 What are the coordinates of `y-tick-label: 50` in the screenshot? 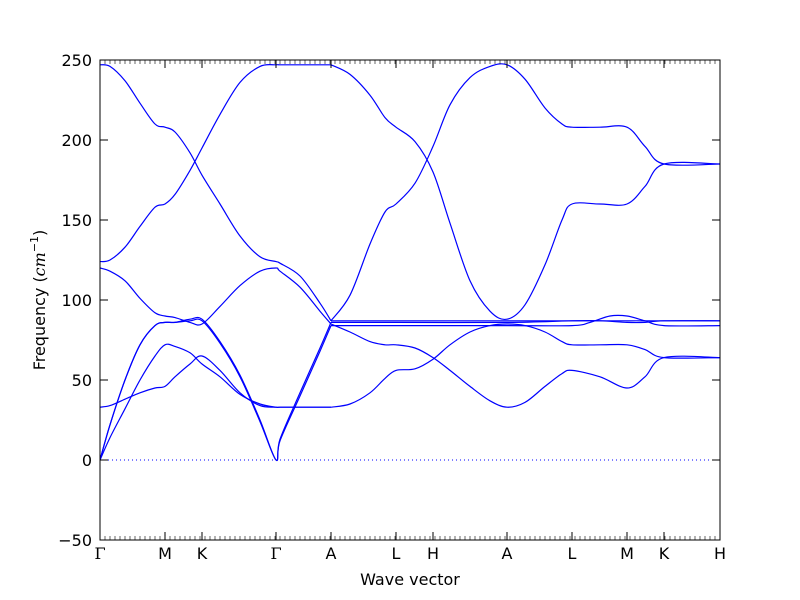 It's located at (82, 380).